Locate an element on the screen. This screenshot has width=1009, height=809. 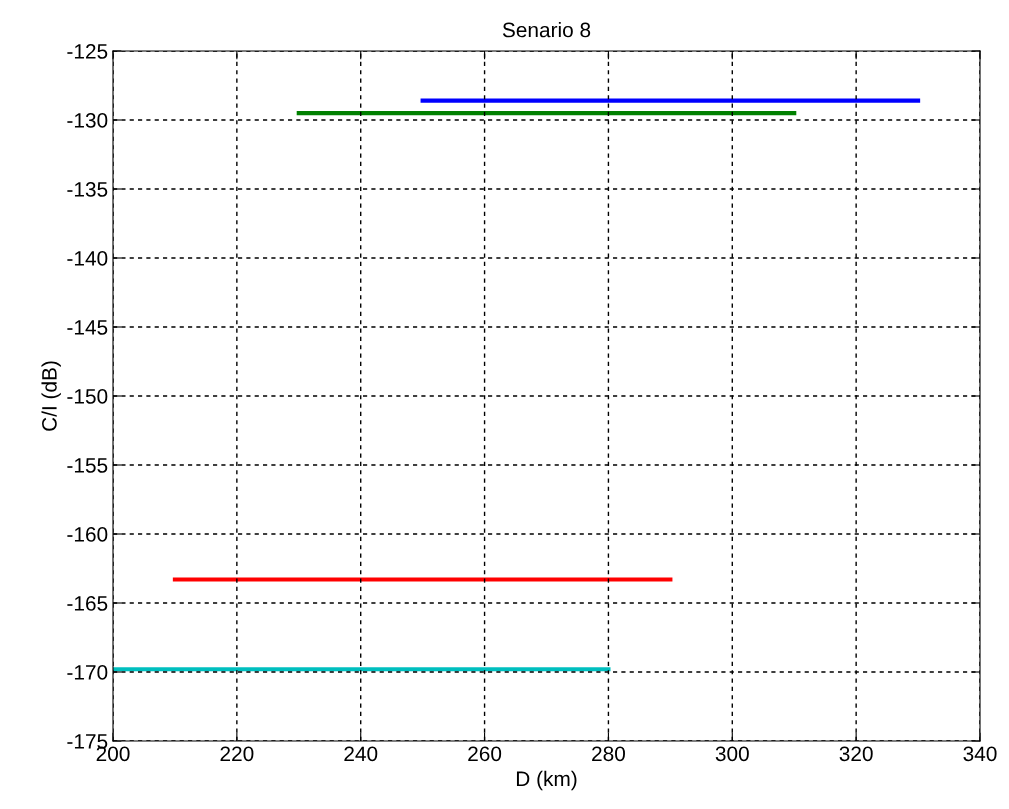
y-tick-label: -140 is located at coordinates (87, 258).